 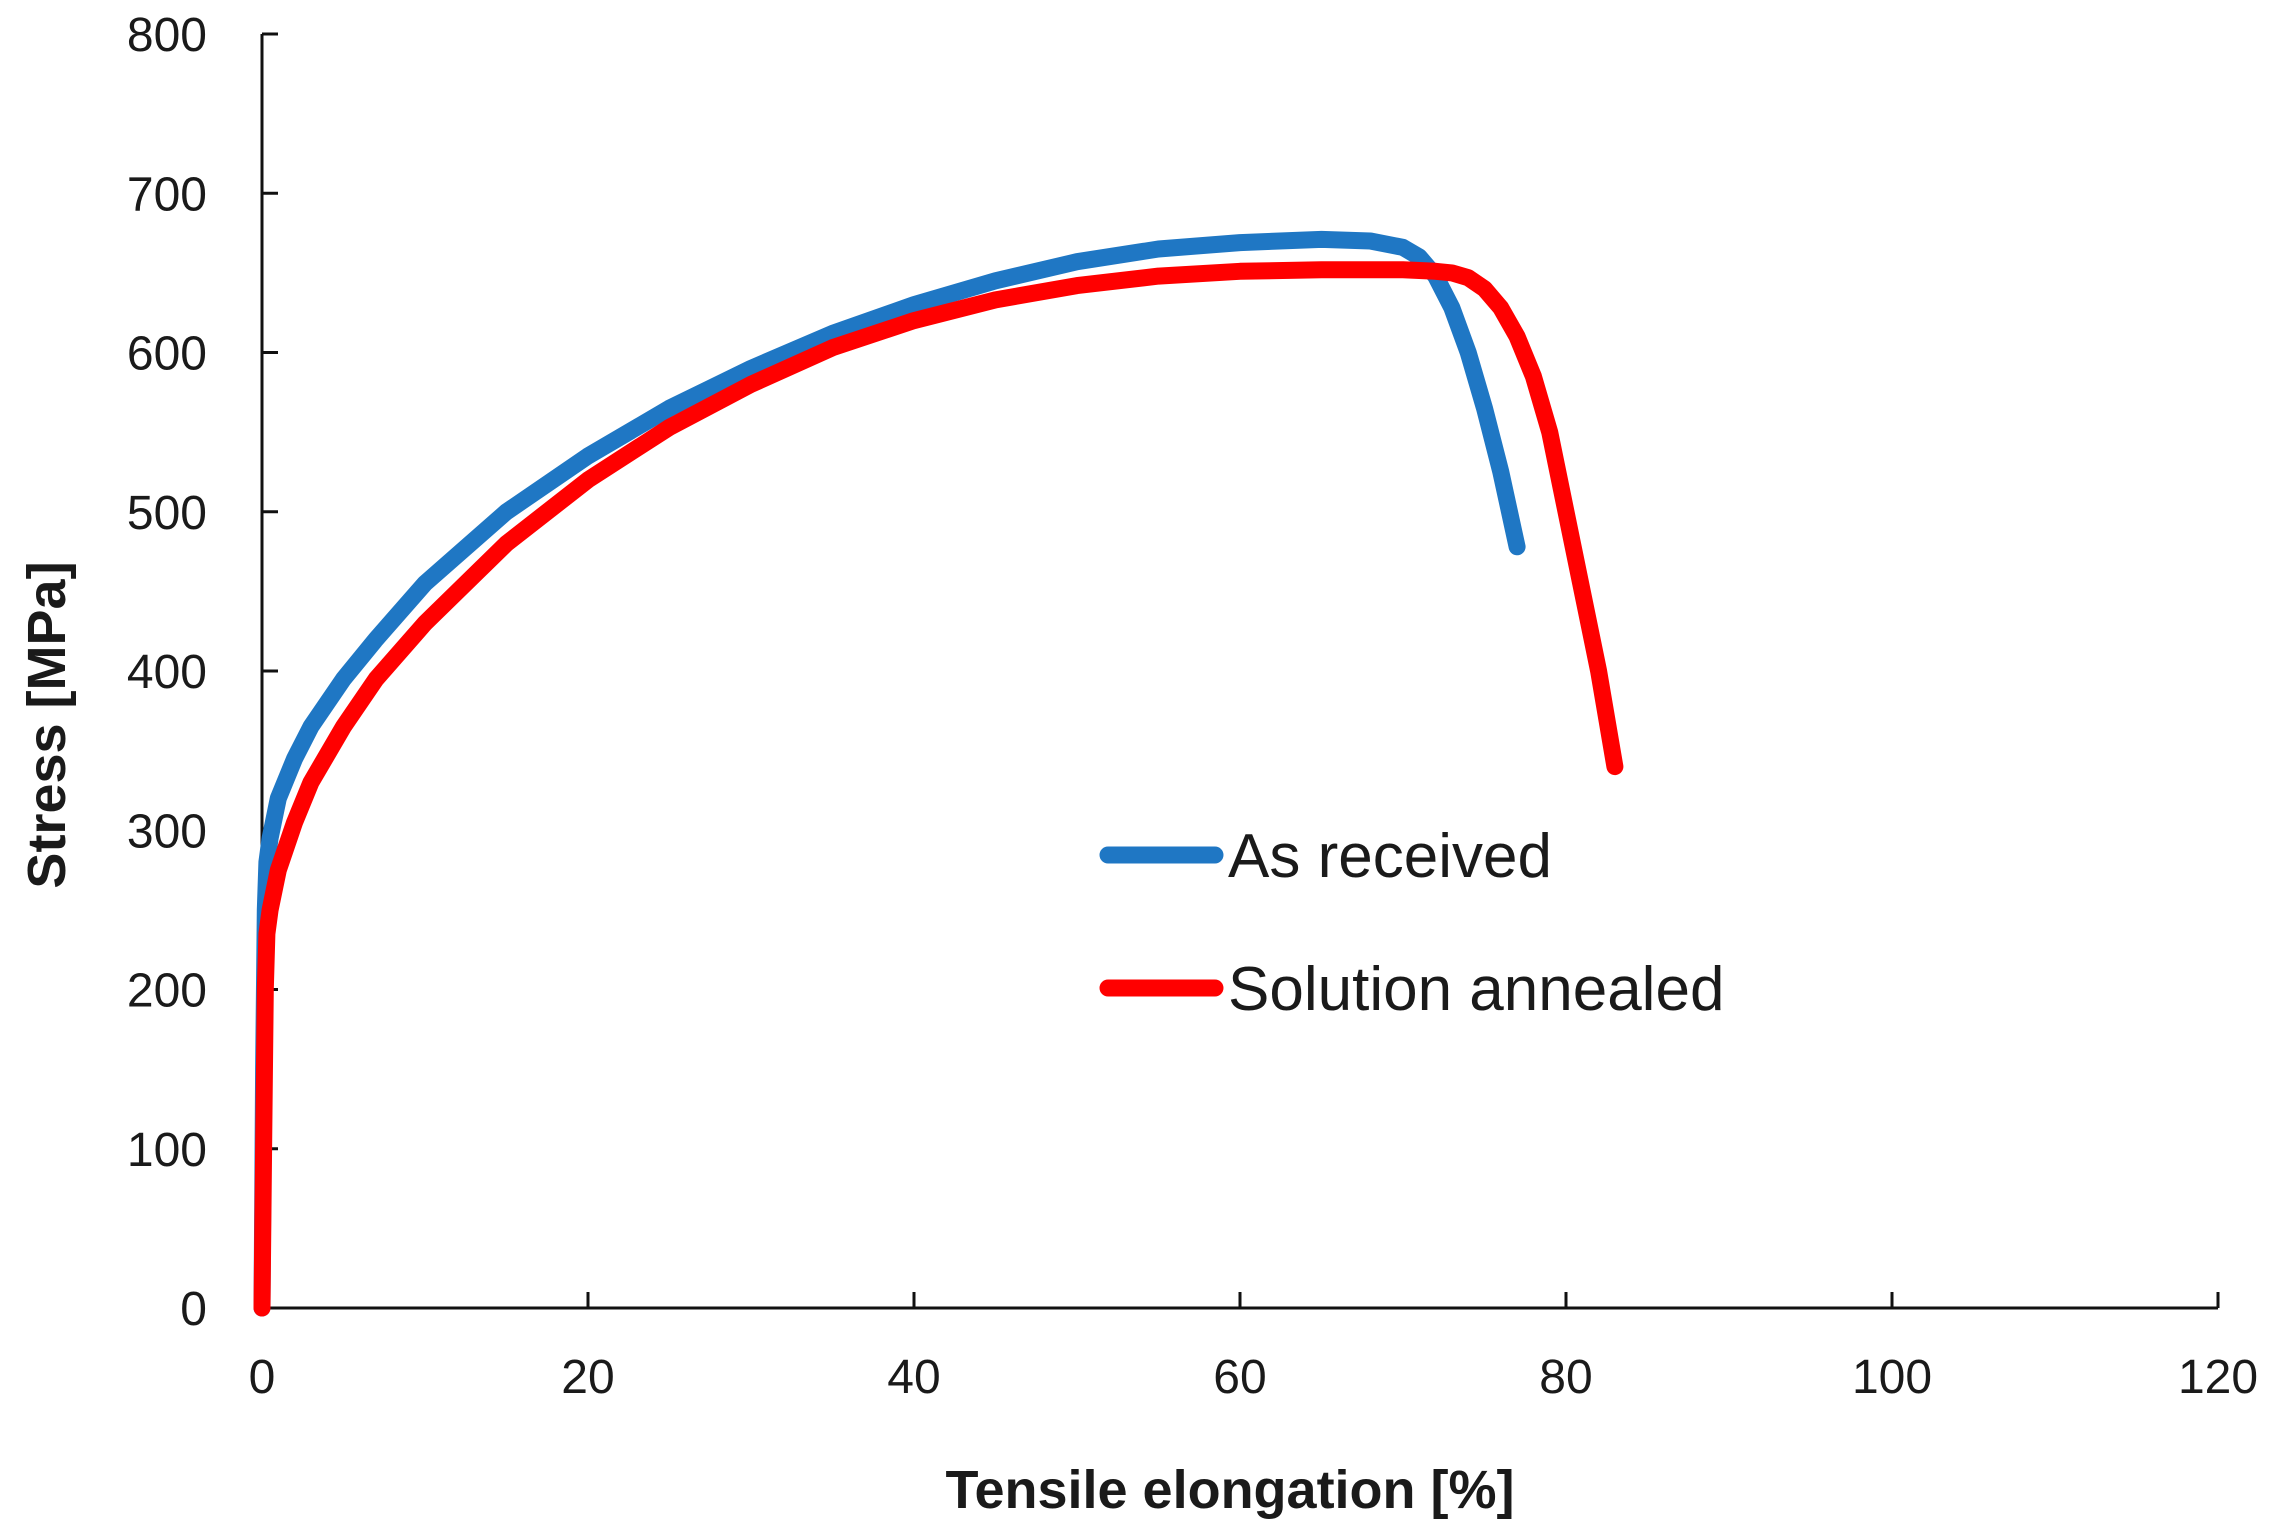 I want to click on x-tick-label: 120, so click(x=2218, y=1377).